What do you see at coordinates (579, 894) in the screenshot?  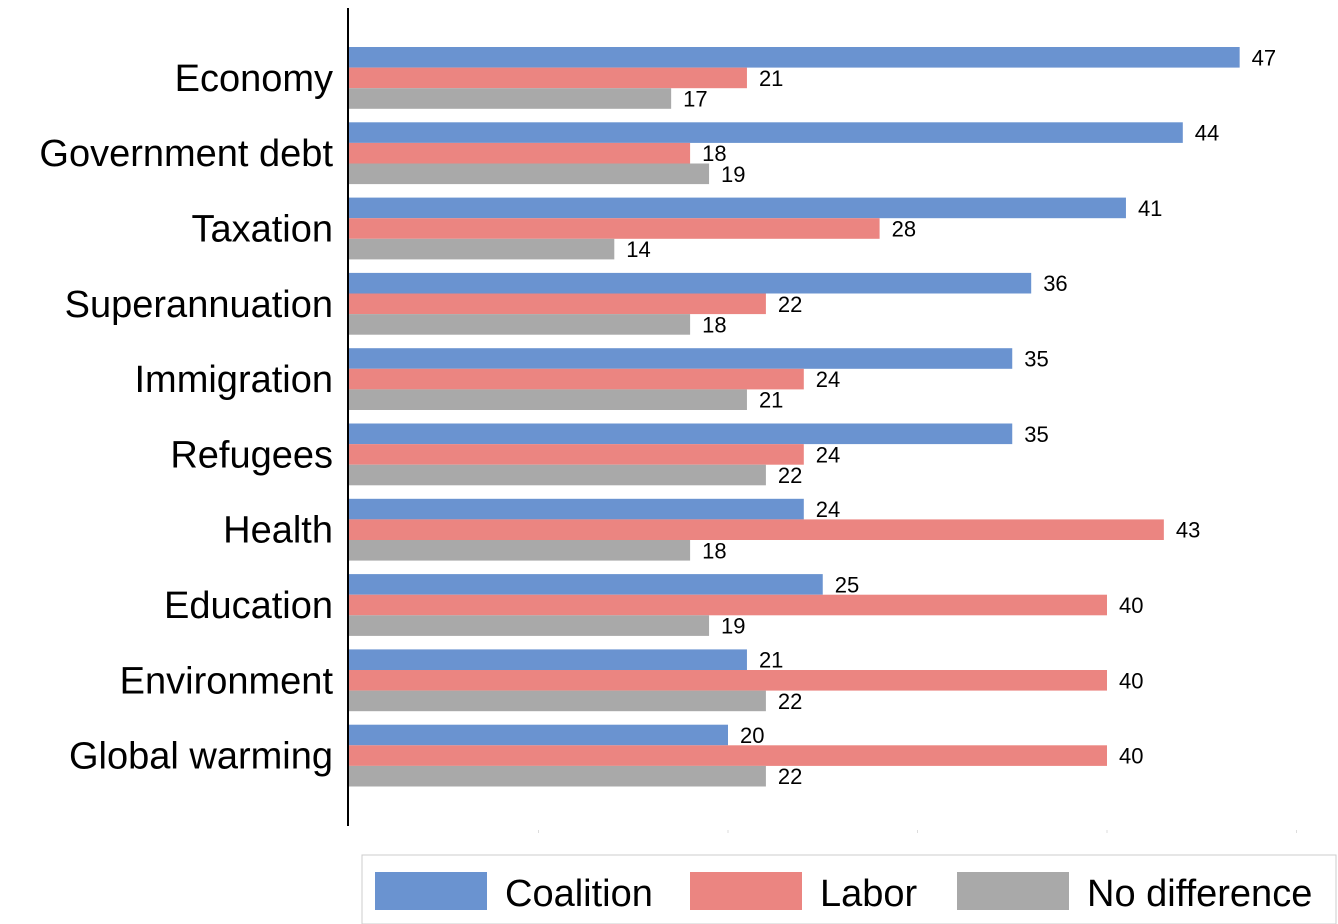 I see `legend-label-coalition: Coalition` at bounding box center [579, 894].